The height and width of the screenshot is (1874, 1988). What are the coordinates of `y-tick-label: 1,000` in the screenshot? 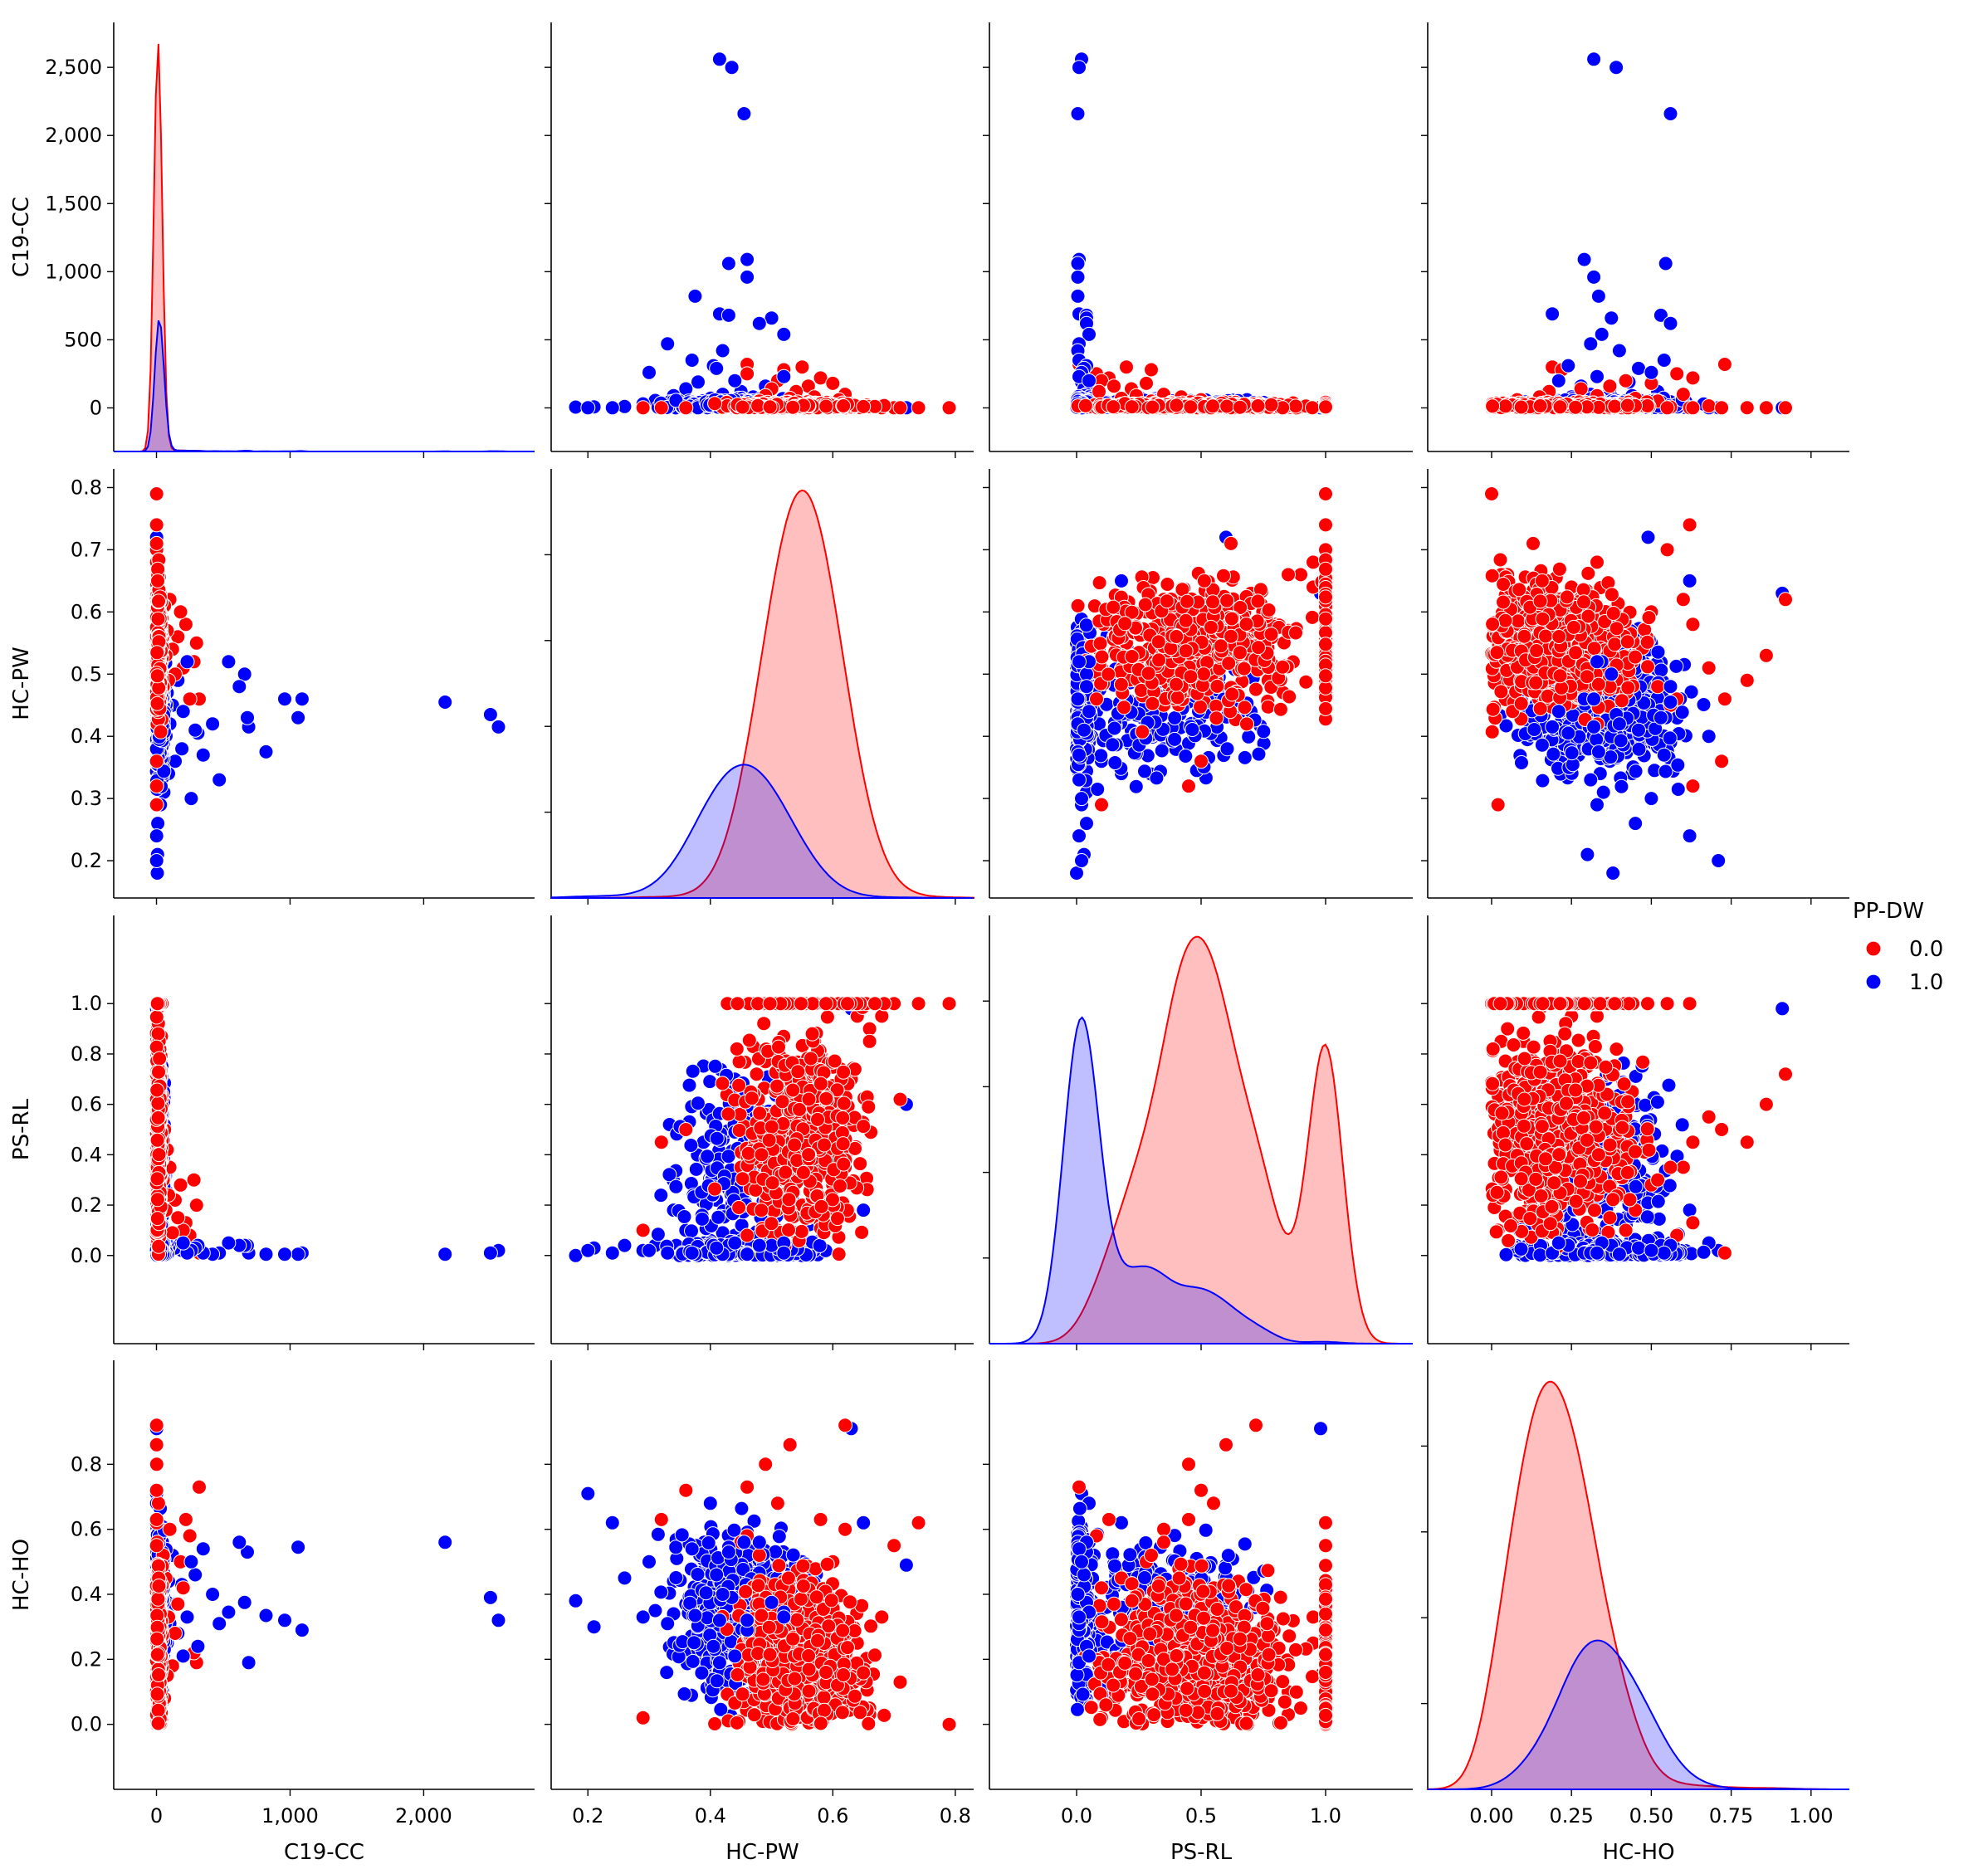 It's located at (74, 271).